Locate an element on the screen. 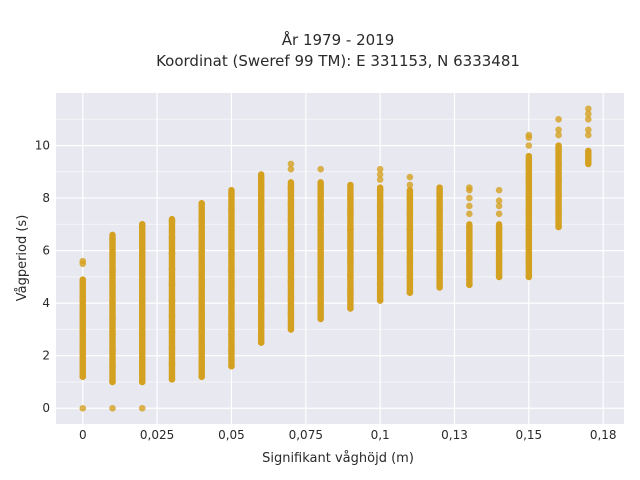 The width and height of the screenshot is (640, 480). y-tick-label: 2 is located at coordinates (46, 356).